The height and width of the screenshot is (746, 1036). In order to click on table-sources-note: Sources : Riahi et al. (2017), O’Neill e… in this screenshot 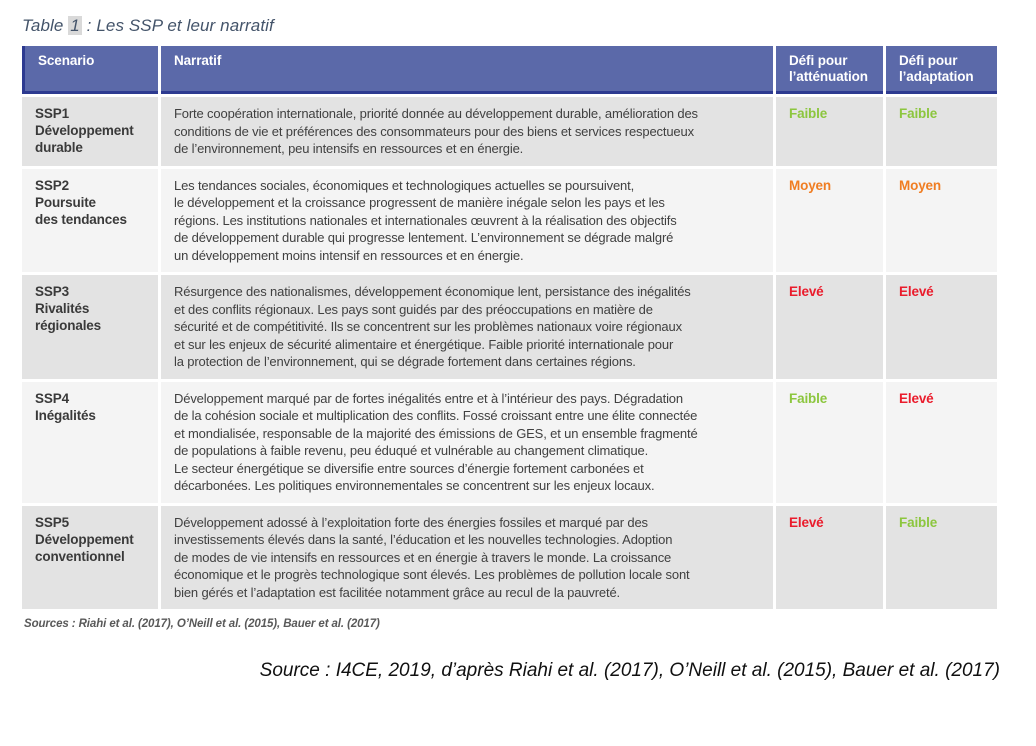, I will do `click(202, 624)`.